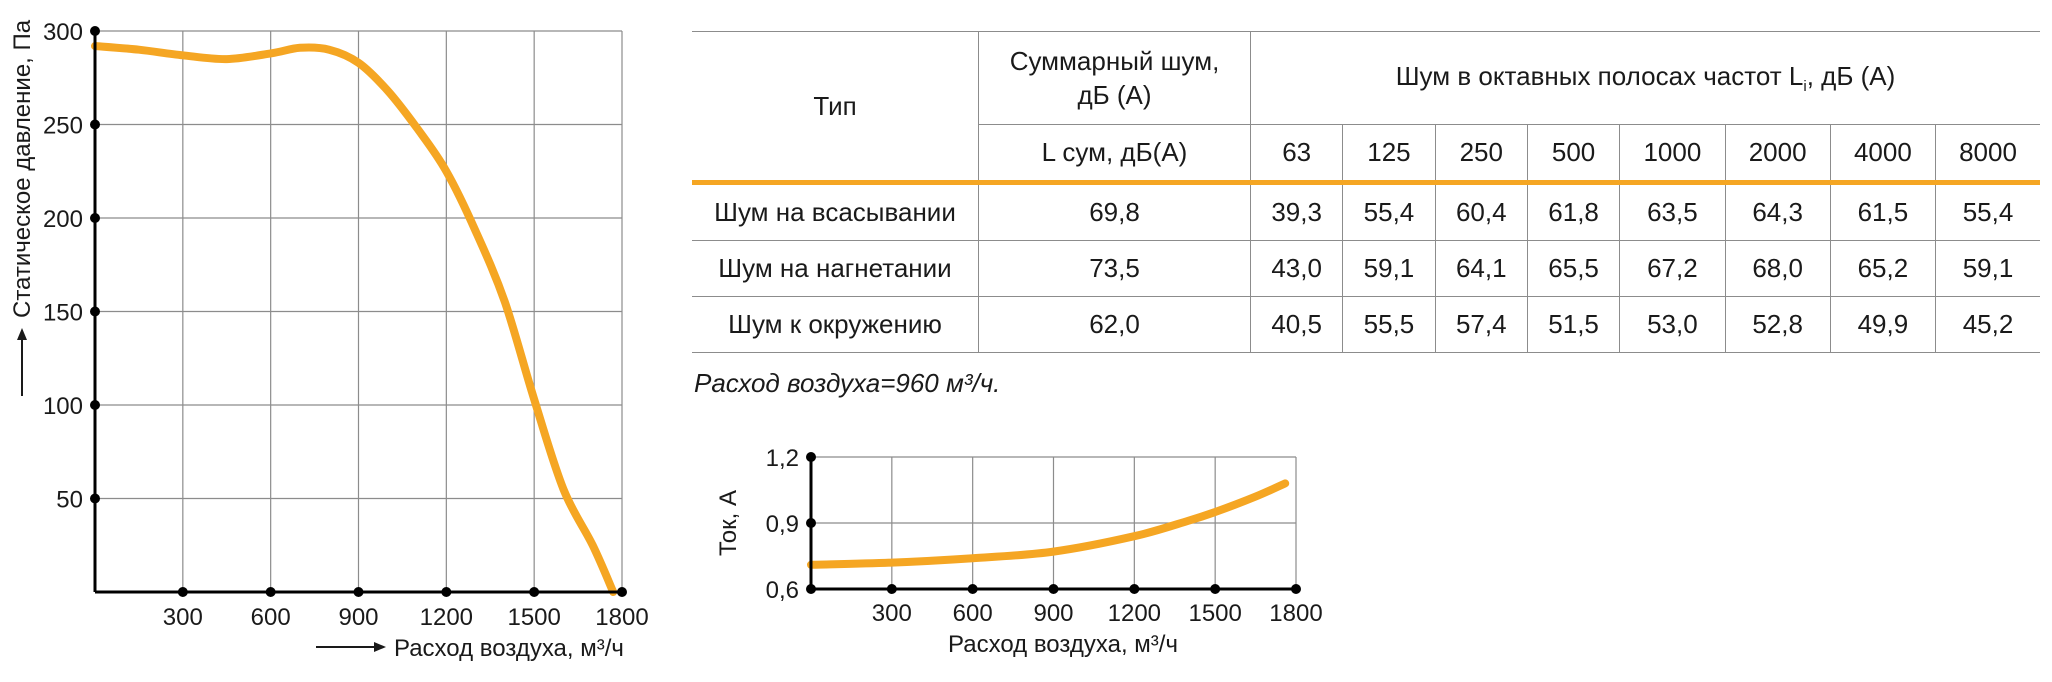 The width and height of the screenshot is (2052, 682). Describe the element at coordinates (1481, 154) in the screenshot. I see `header-frequency: 250` at that location.